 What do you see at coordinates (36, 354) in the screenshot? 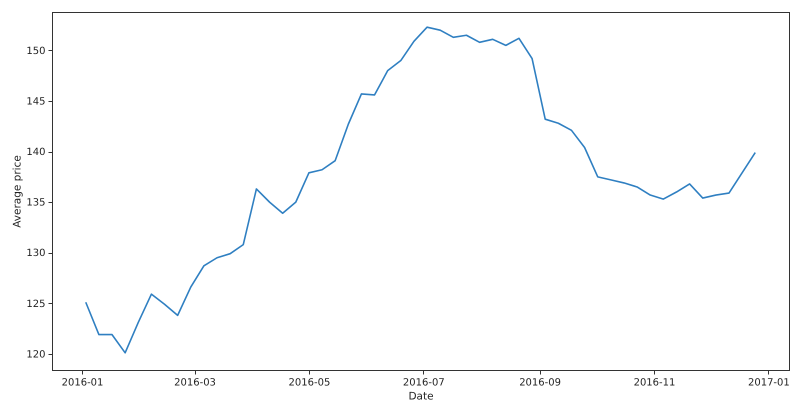
I see `y-tick-label: 120` at bounding box center [36, 354].